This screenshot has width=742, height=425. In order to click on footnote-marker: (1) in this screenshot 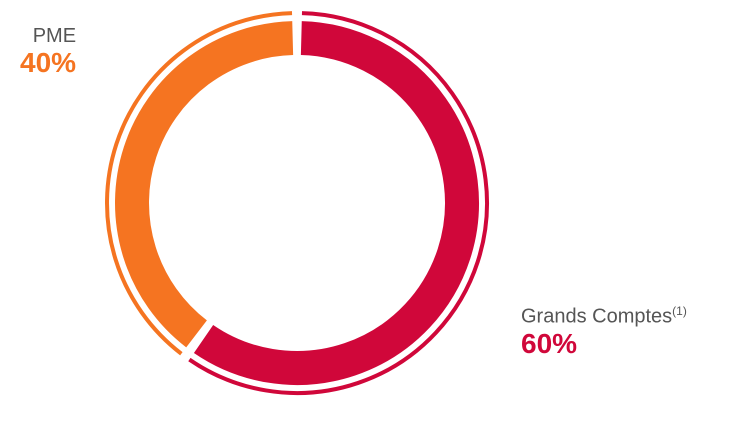, I will do `click(679, 311)`.